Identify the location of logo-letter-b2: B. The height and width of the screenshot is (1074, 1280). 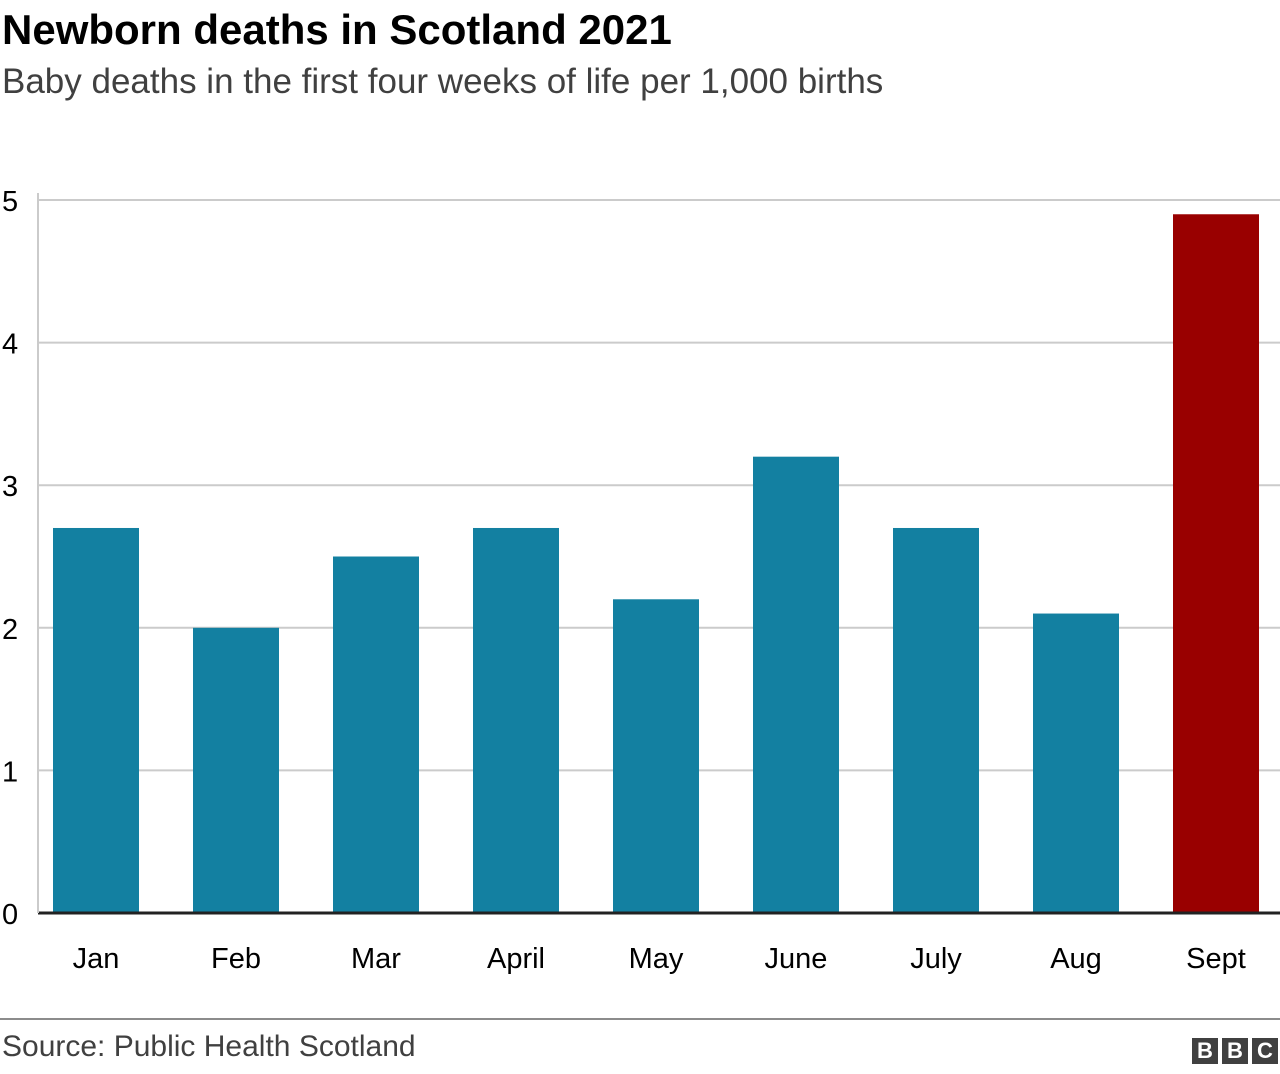
(1235, 1051).